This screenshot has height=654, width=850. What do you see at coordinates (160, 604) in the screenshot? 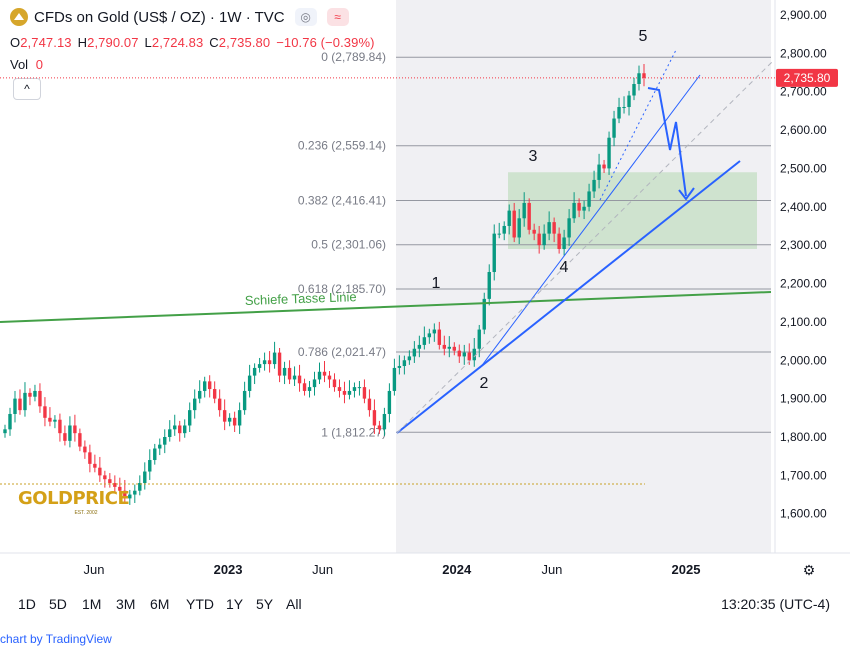
I see `timeframe-button-6m: 6M` at bounding box center [160, 604].